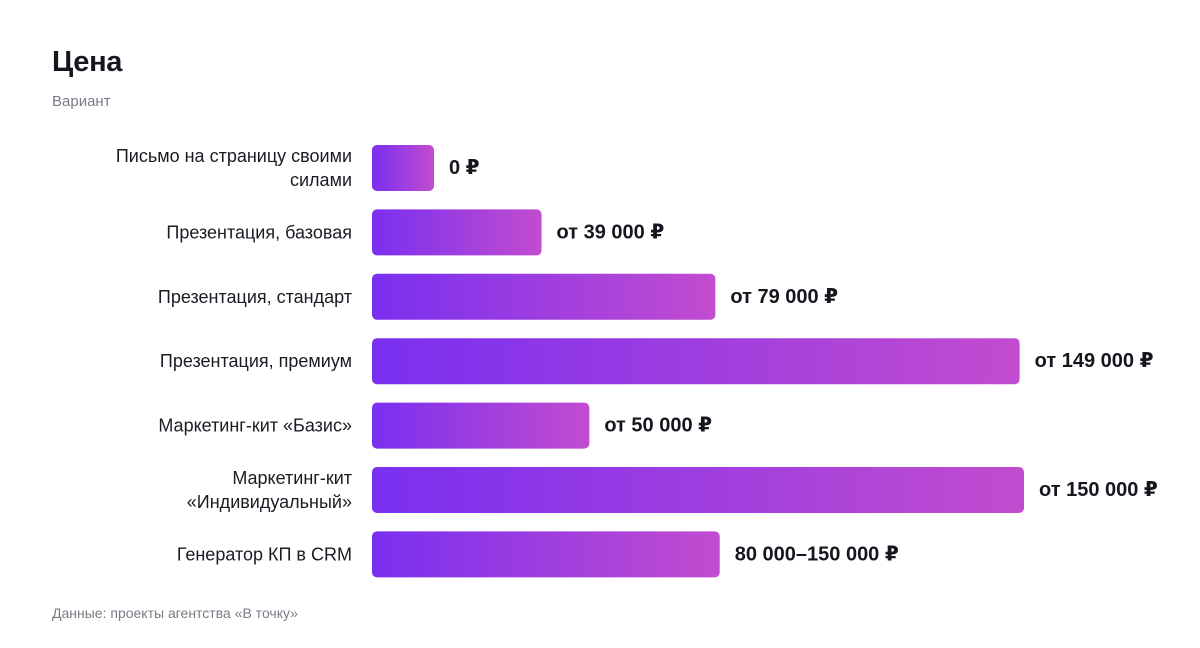 The width and height of the screenshot is (1200, 648). Describe the element at coordinates (81, 101) in the screenshot. I see `chart-subtitle: Вариант` at that location.